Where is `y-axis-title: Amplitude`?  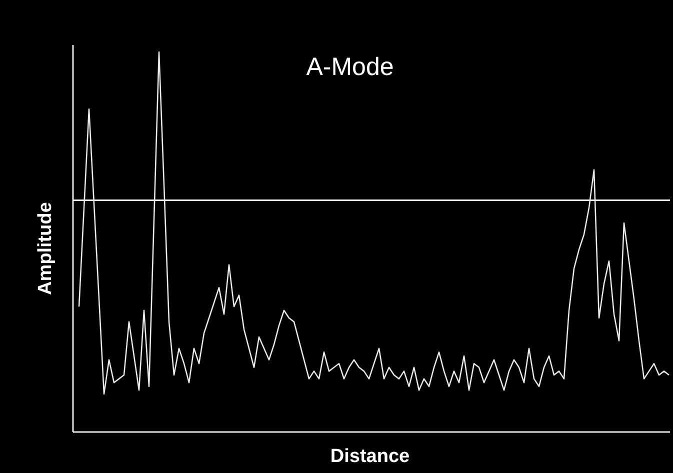 y-axis-title: Amplitude is located at coordinates (45, 248).